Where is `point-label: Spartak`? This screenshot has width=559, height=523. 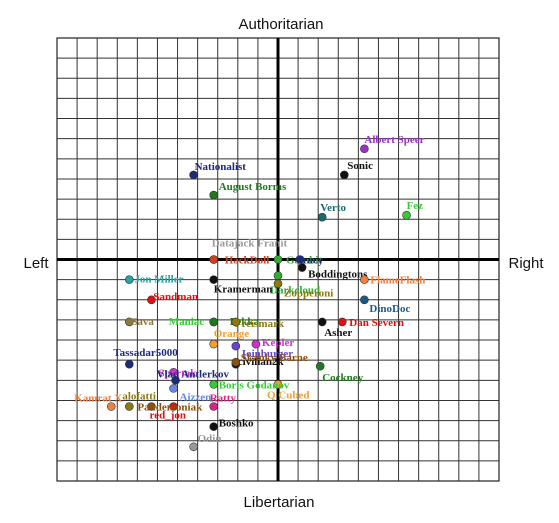 point-label: Spartak is located at coordinates (178, 373).